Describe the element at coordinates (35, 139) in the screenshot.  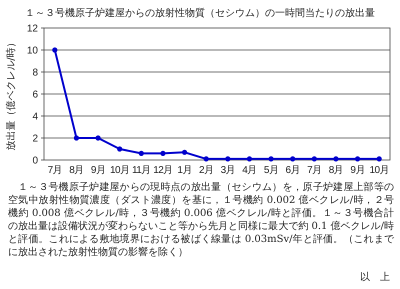
I see `y-tick-label: 2` at that location.